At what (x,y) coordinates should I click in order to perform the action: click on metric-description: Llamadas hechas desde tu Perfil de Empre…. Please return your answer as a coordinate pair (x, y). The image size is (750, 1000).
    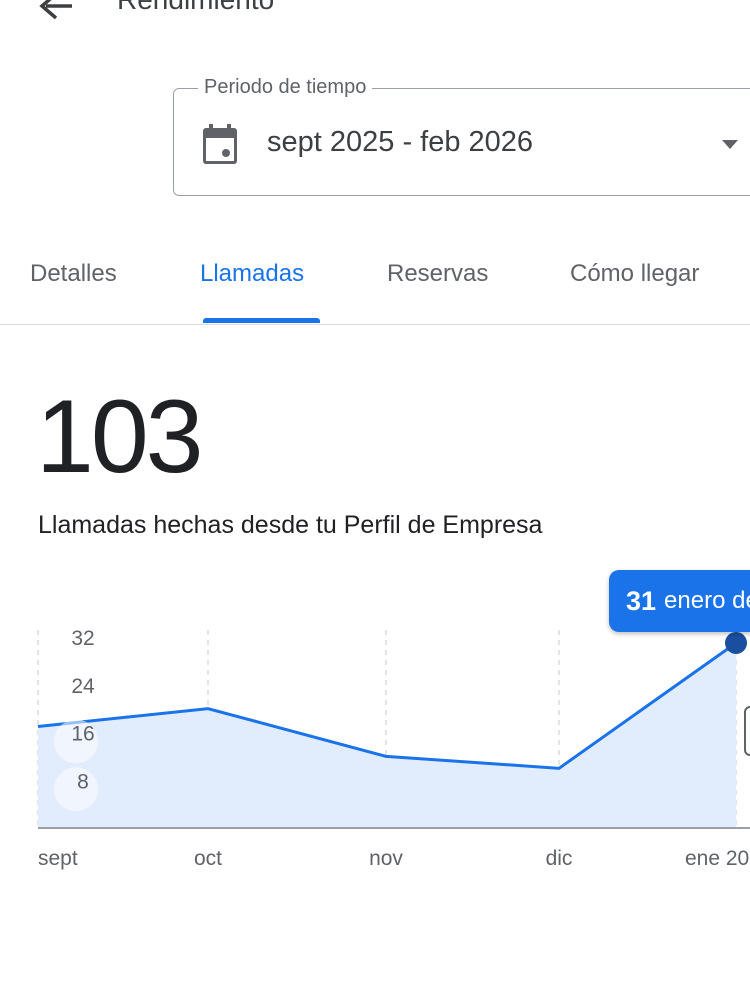
    Looking at the image, I should click on (290, 525).